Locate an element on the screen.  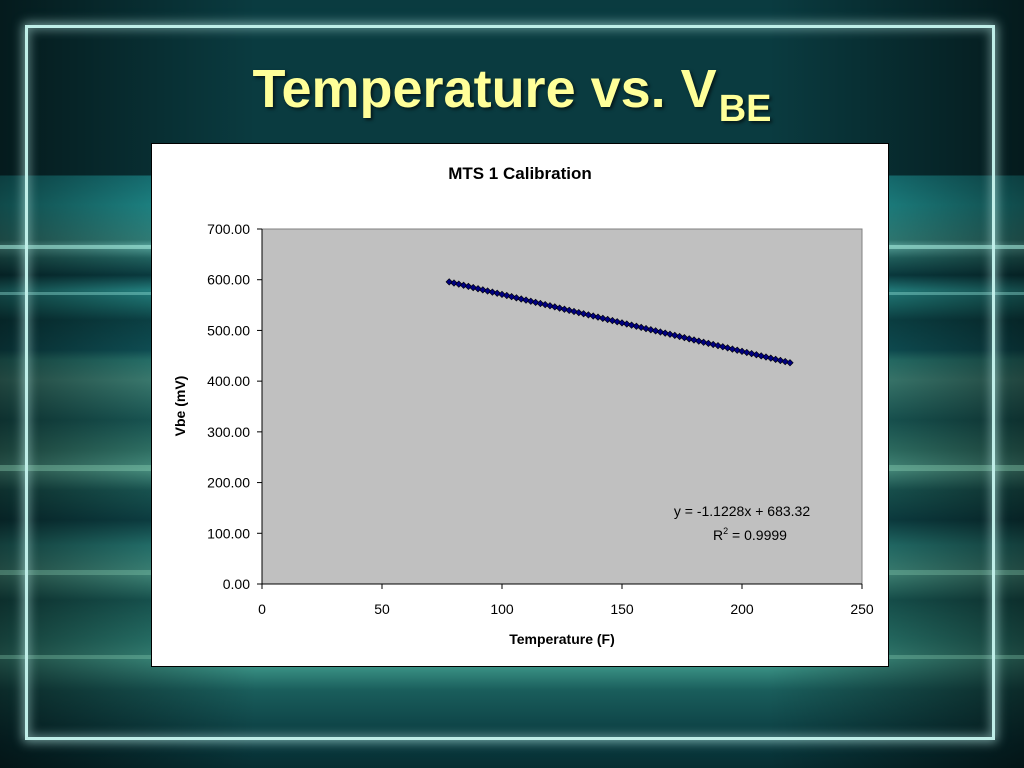
y-tick-label: 500.00 is located at coordinates (228, 330).